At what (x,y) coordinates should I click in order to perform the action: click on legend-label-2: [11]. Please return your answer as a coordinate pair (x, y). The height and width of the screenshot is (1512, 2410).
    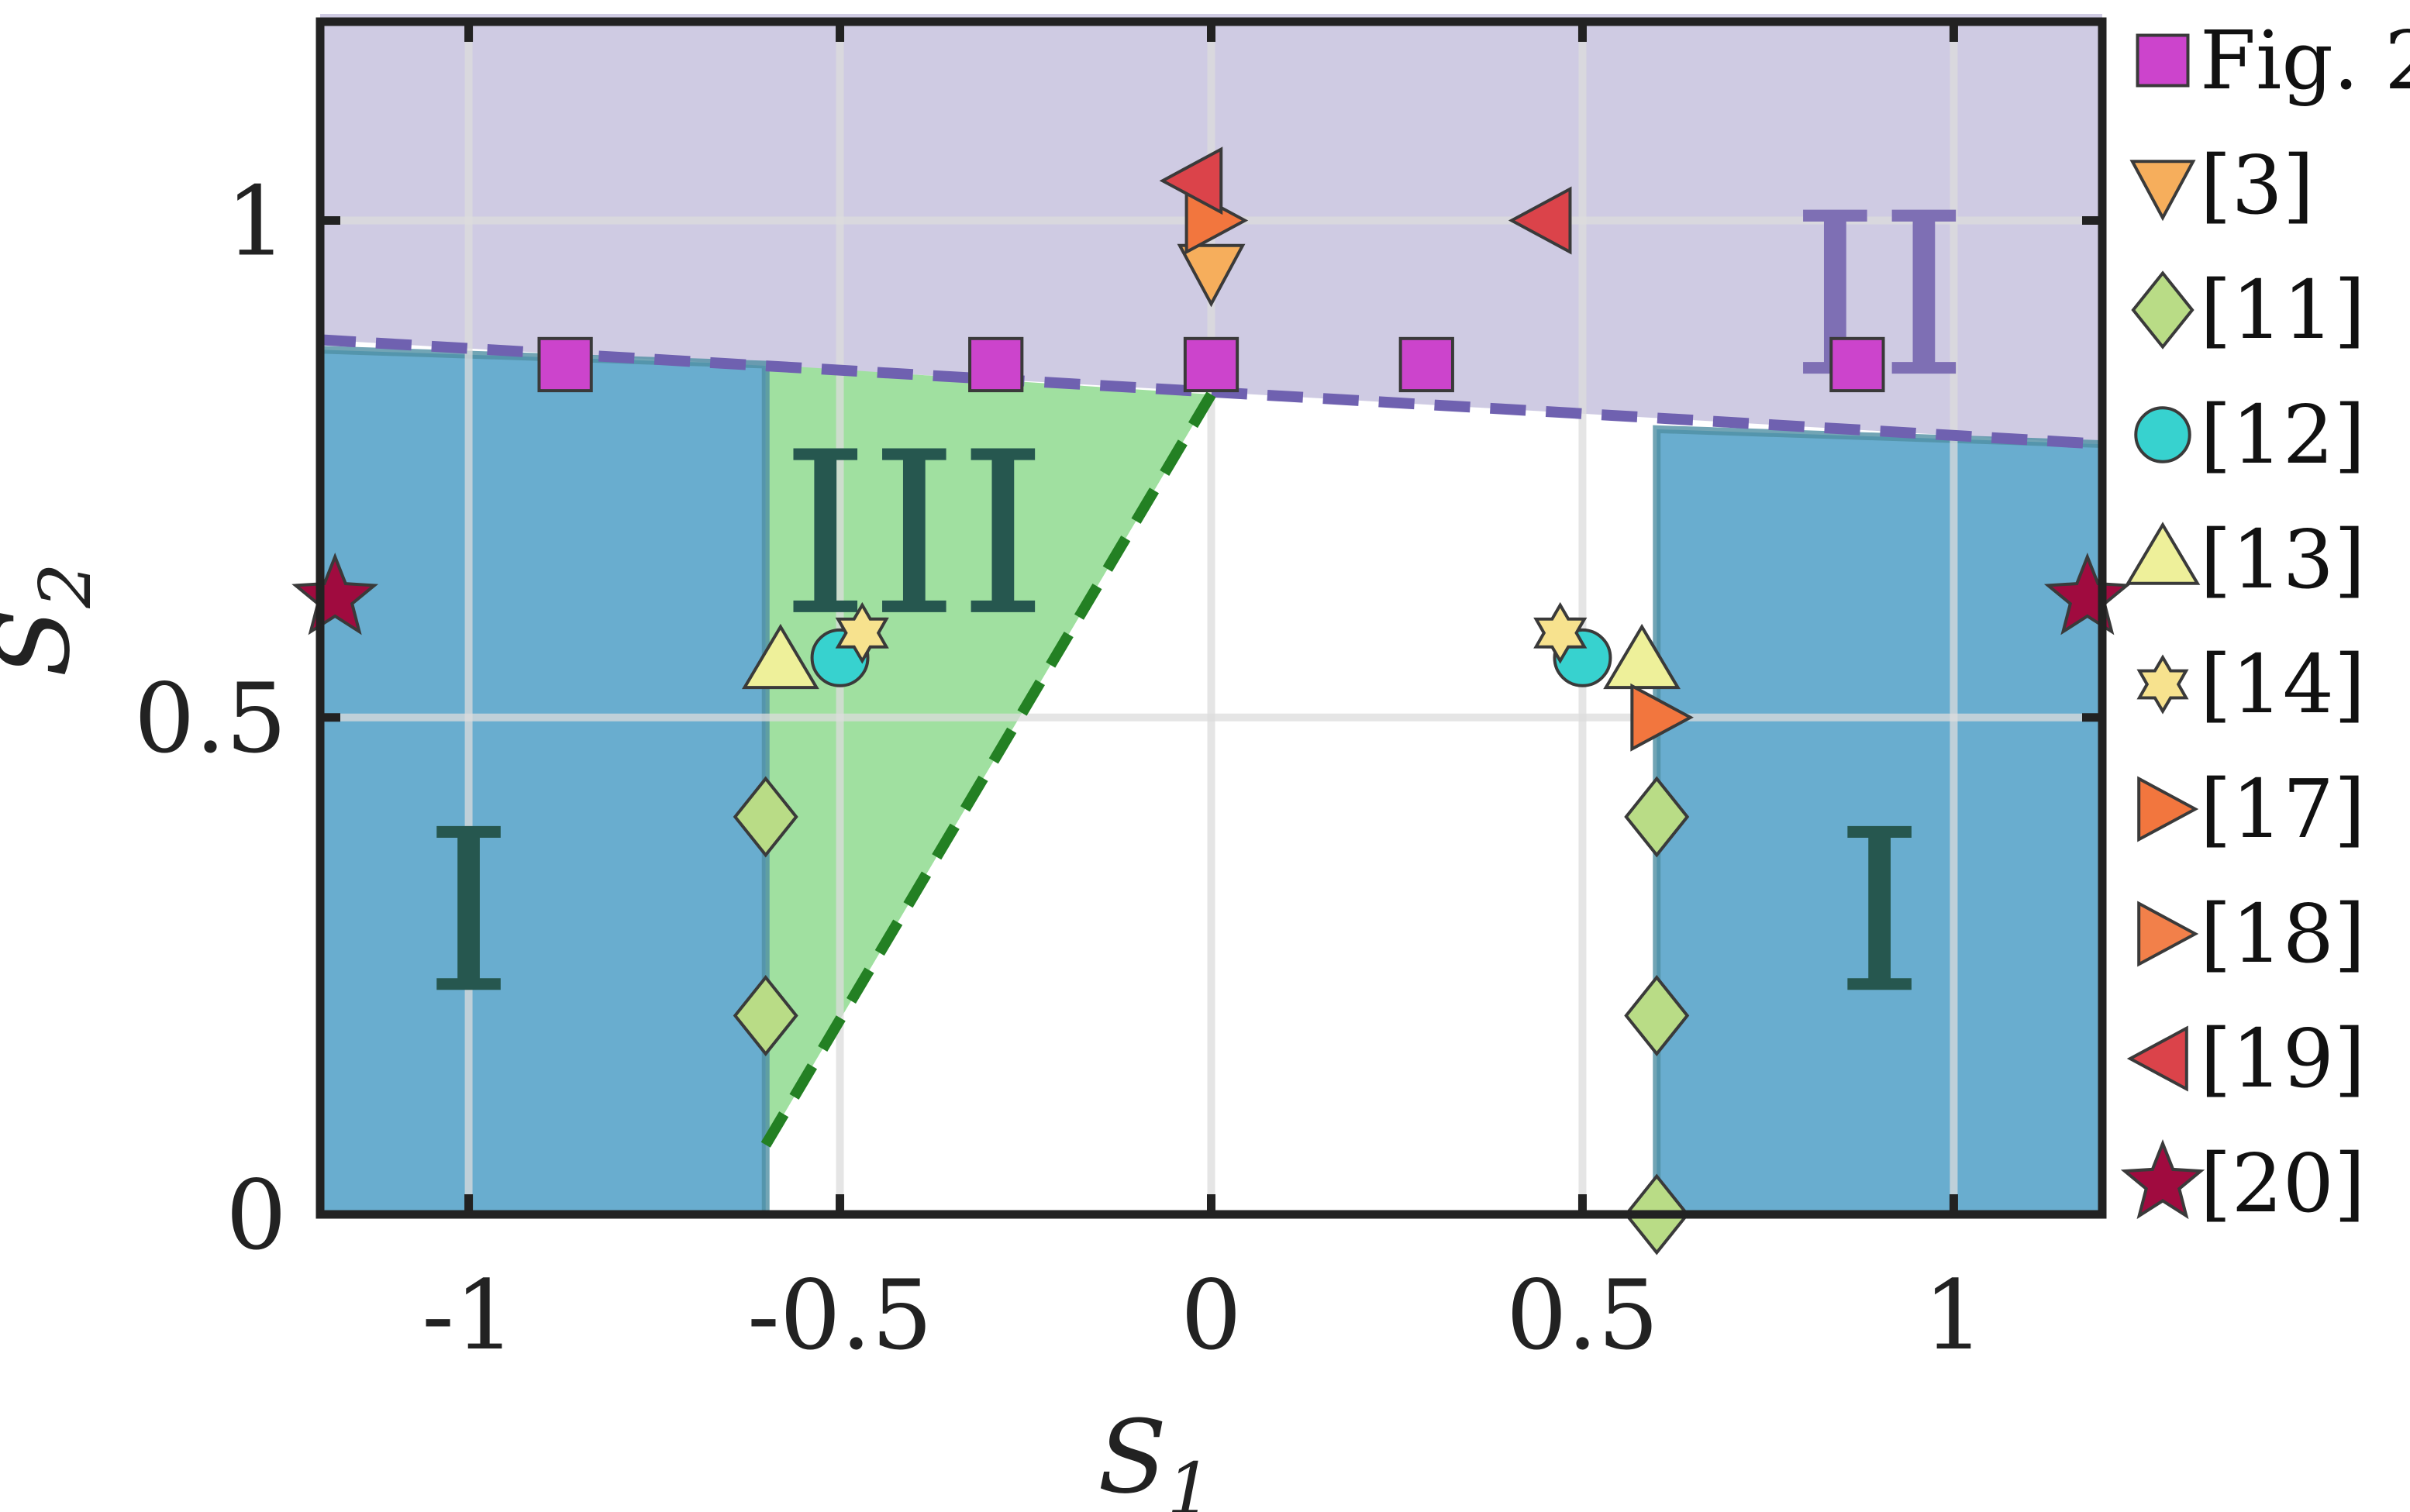
    Looking at the image, I should click on (2282, 310).